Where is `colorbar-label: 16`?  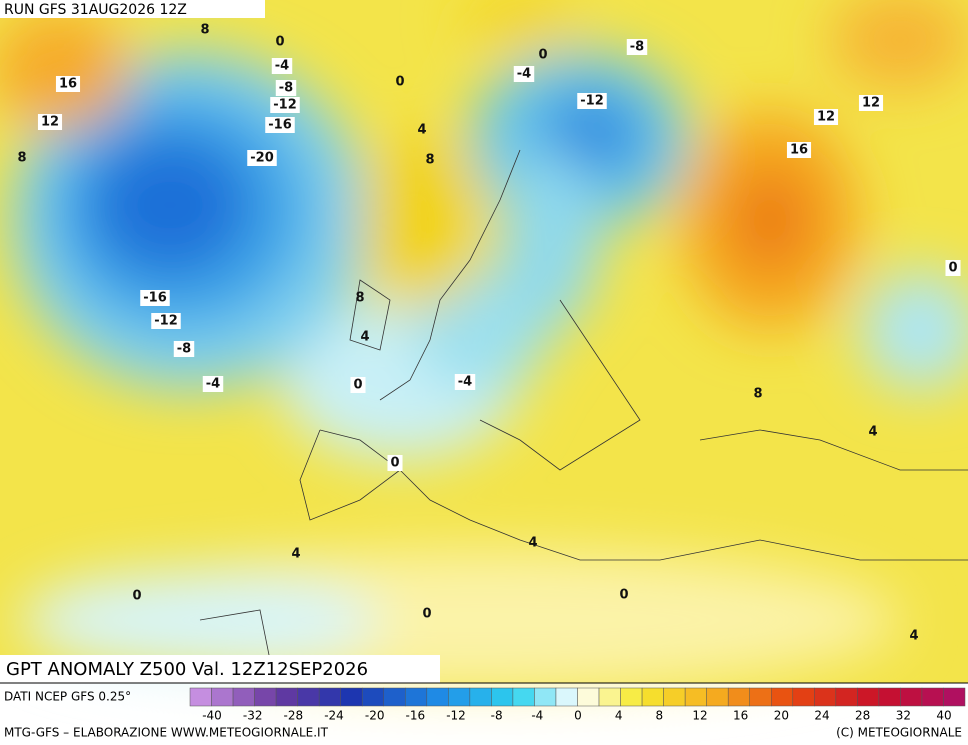
colorbar-label: 16 is located at coordinates (740, 716).